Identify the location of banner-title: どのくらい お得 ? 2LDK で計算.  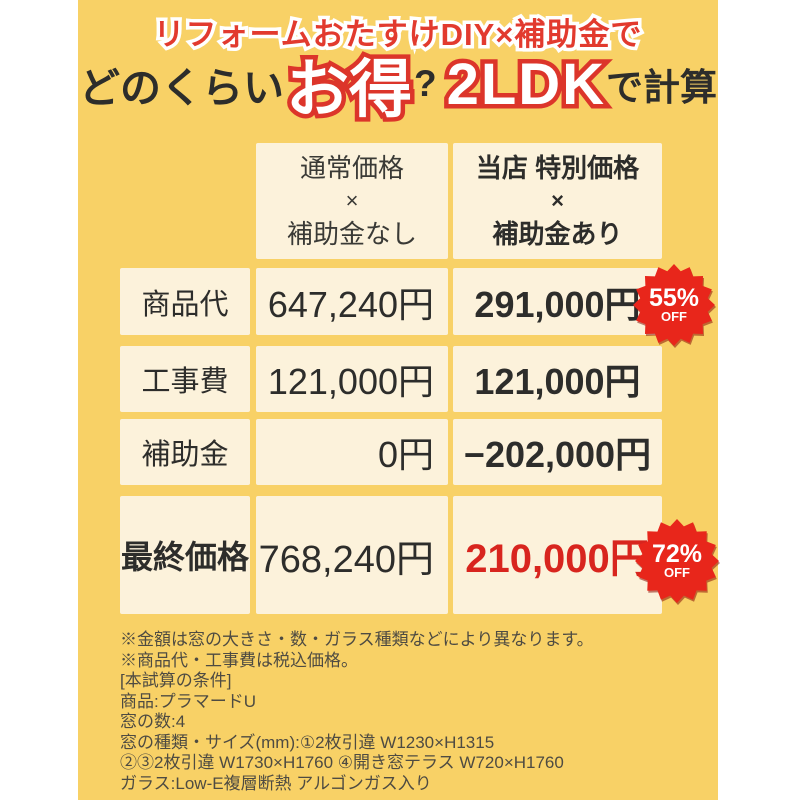
(398, 86).